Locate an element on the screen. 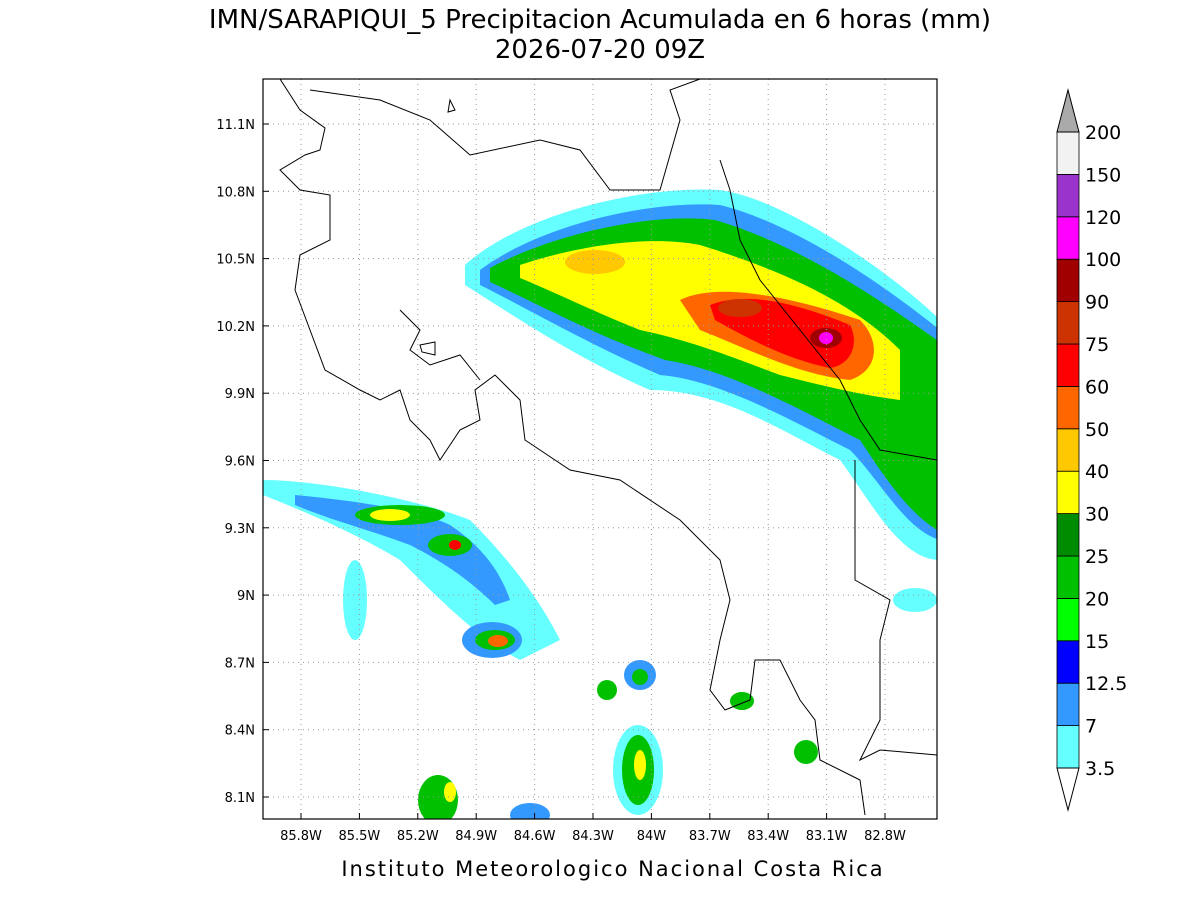  colorbar-label: 30 is located at coordinates (1097, 515).